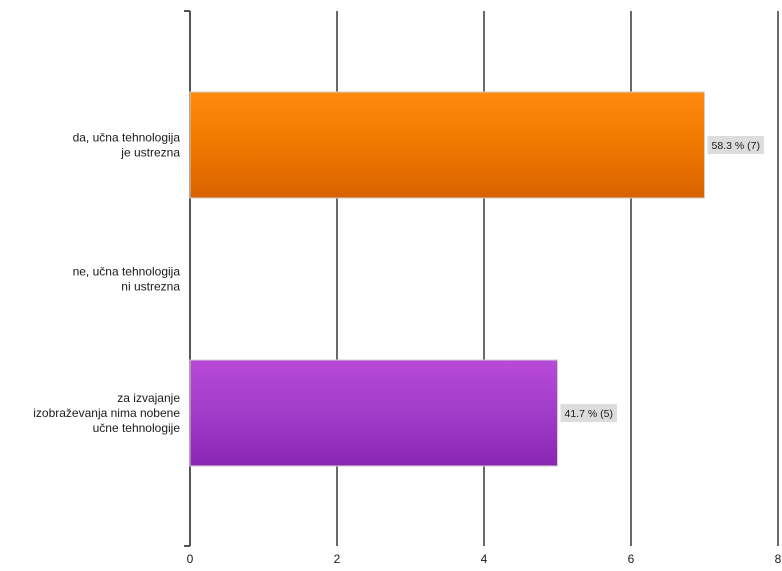  What do you see at coordinates (778, 559) in the screenshot?
I see `x-tick-label: 8` at bounding box center [778, 559].